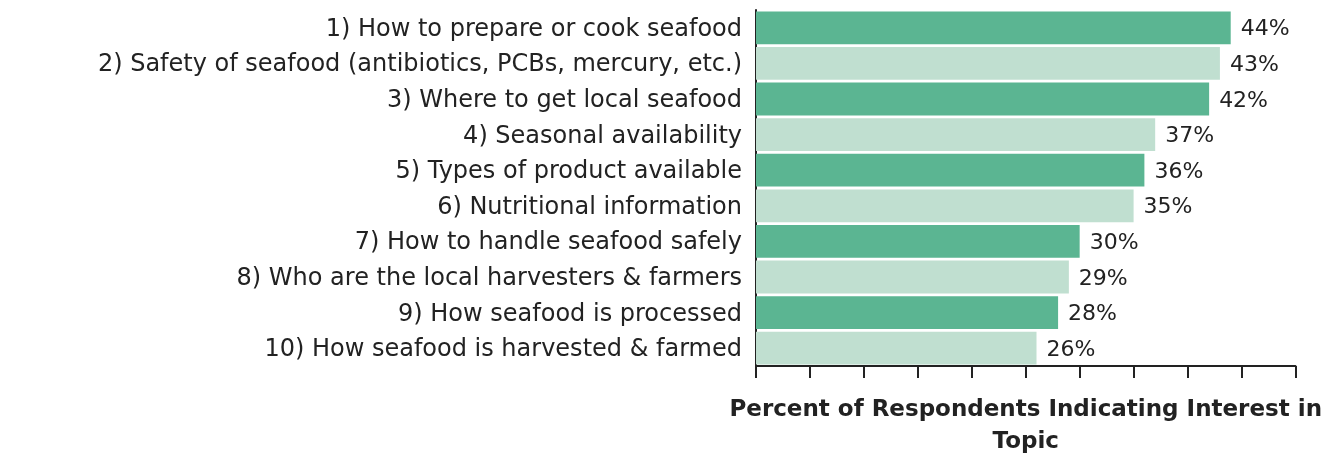 The height and width of the screenshot is (466, 1325). I want to click on data-label: 43%, so click(1254, 63).